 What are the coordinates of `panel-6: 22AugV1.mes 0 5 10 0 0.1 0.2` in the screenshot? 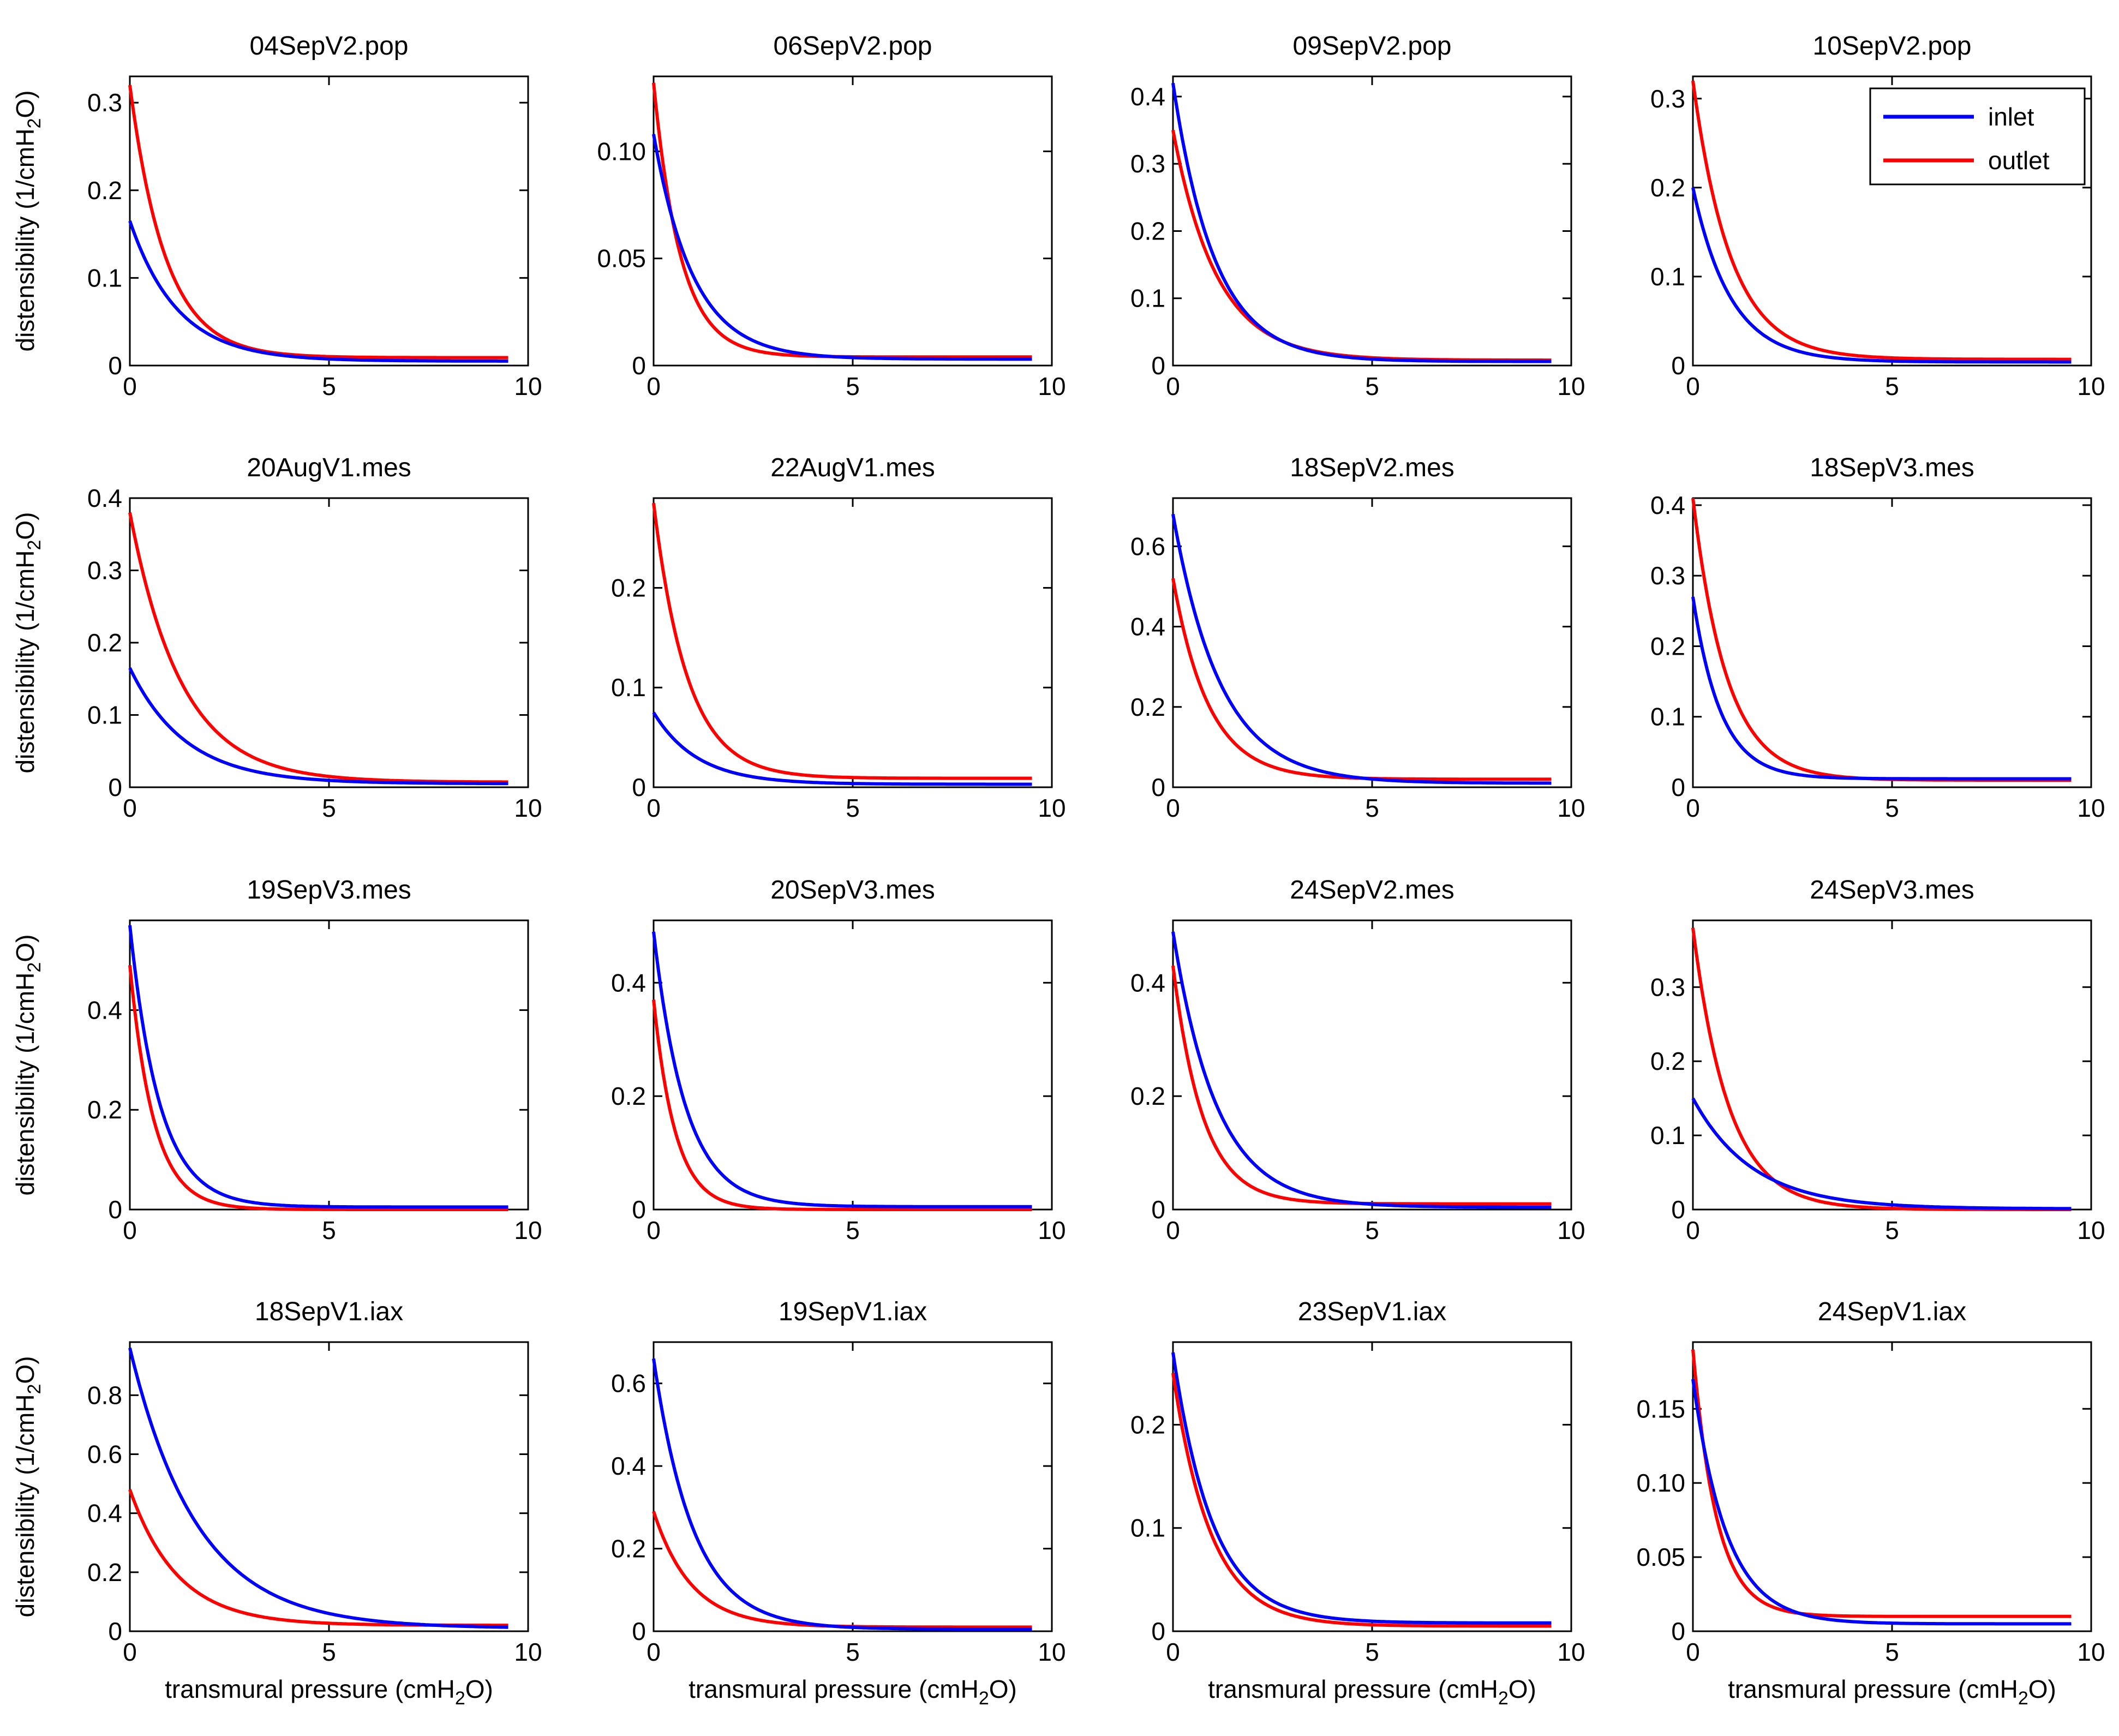 It's located at (839, 637).